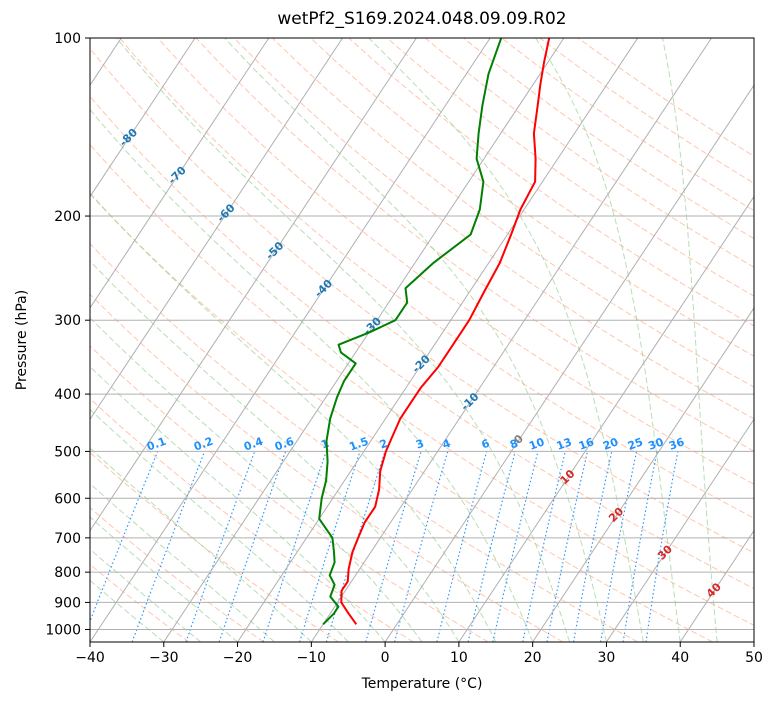 Image resolution: width=775 pixels, height=708 pixels. I want to click on isotherm-label: -90, so click(79, 99).